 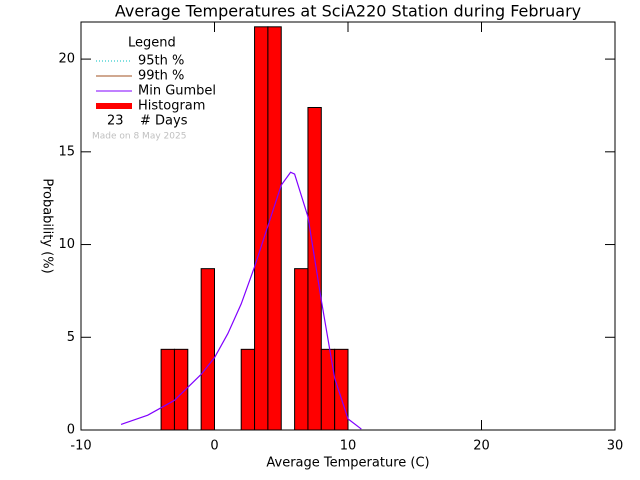 I want to click on x-tick-label: 0, so click(x=214, y=446).